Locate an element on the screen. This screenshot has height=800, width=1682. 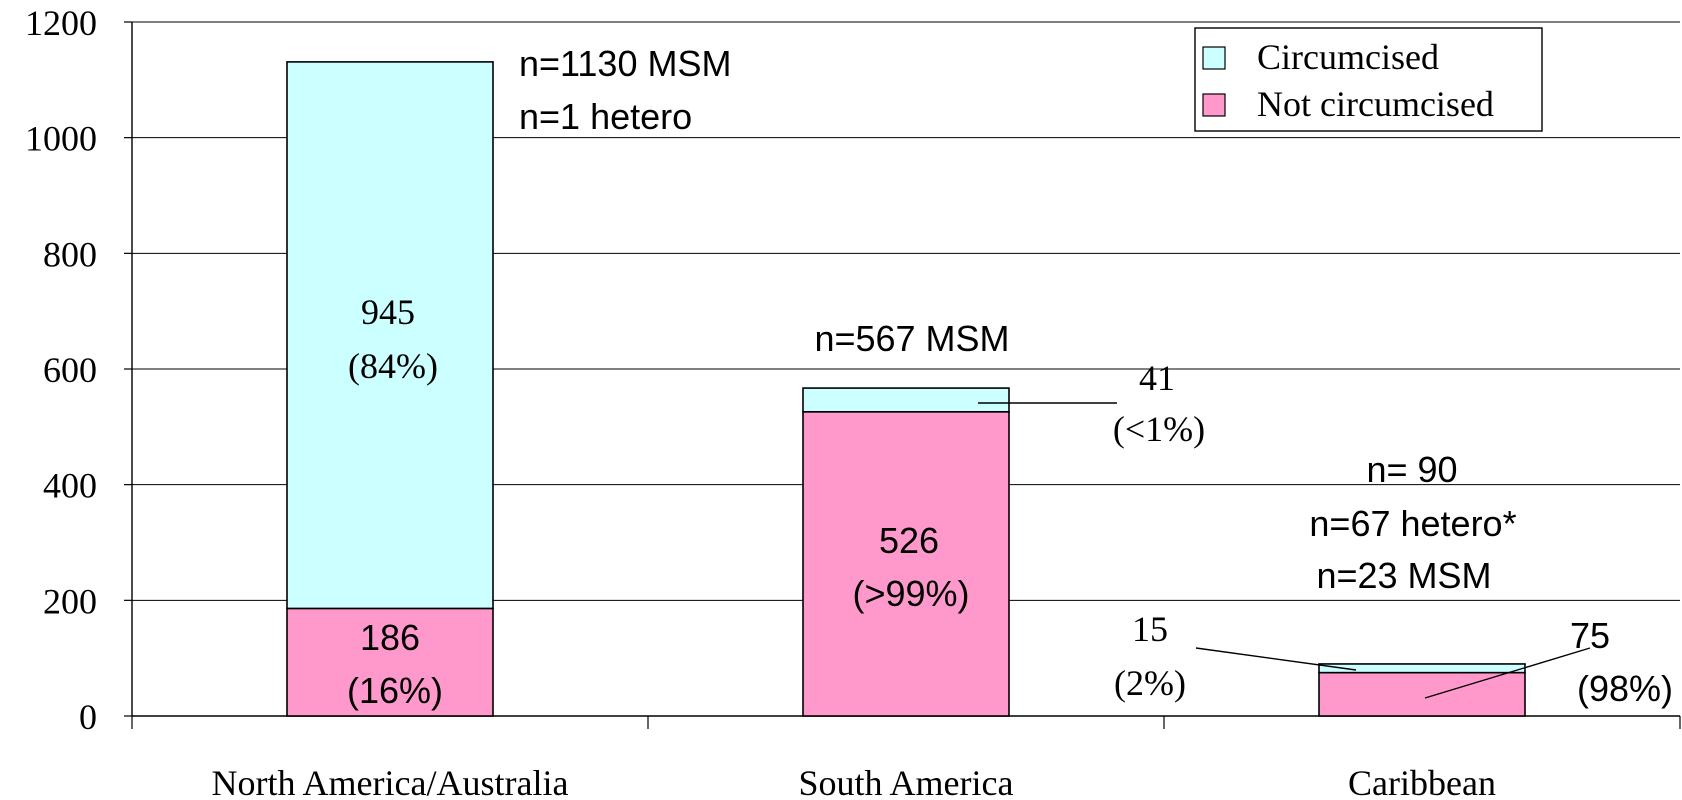
legend-swatch-circumcised is located at coordinates (1214, 58).